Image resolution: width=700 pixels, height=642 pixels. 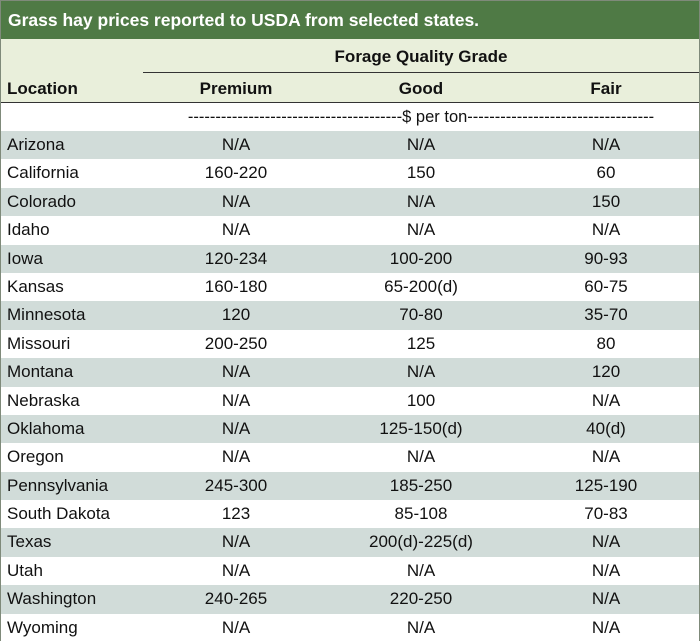 I want to click on premium-cell: 245-300, so click(x=236, y=485).